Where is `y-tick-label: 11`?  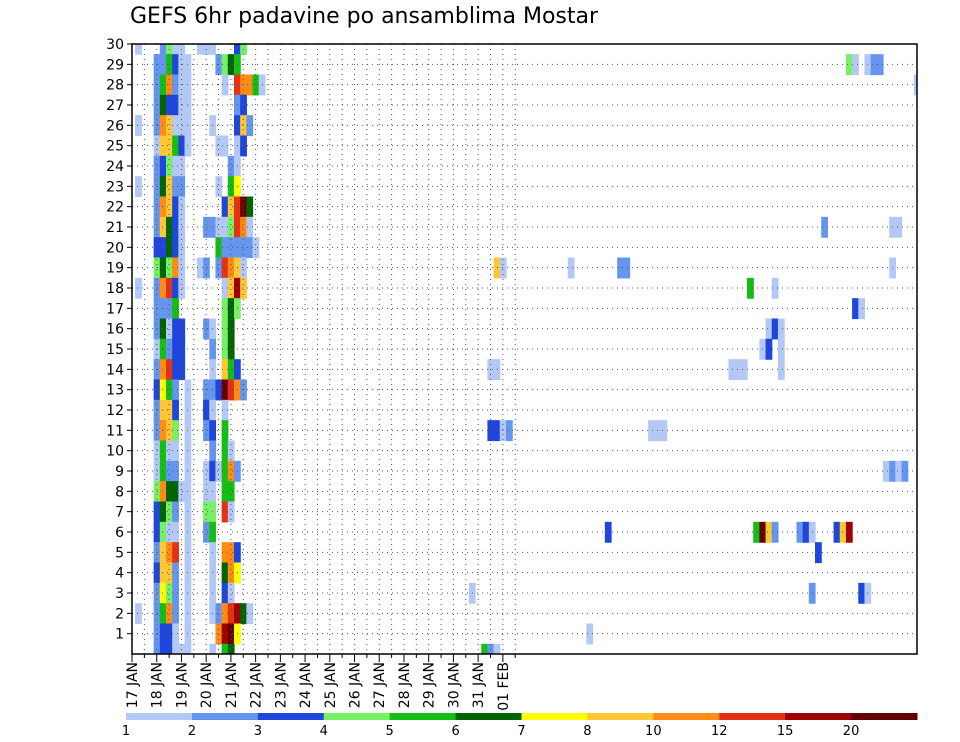
y-tick-label: 11 is located at coordinates (115, 431).